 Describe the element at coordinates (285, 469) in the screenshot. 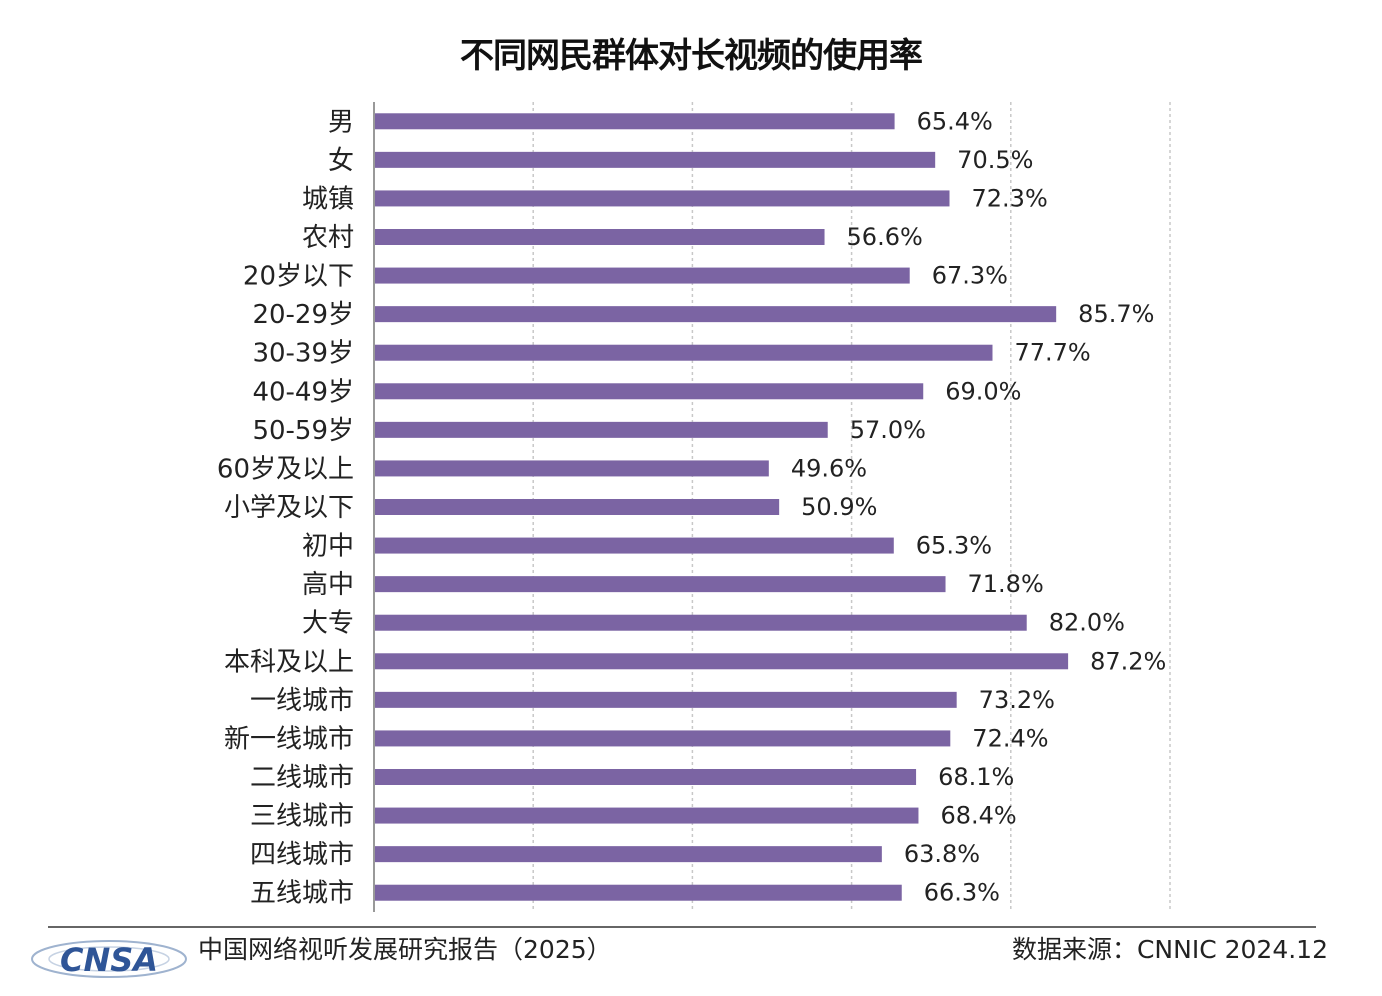

I see `category-label: 60岁及以上` at that location.